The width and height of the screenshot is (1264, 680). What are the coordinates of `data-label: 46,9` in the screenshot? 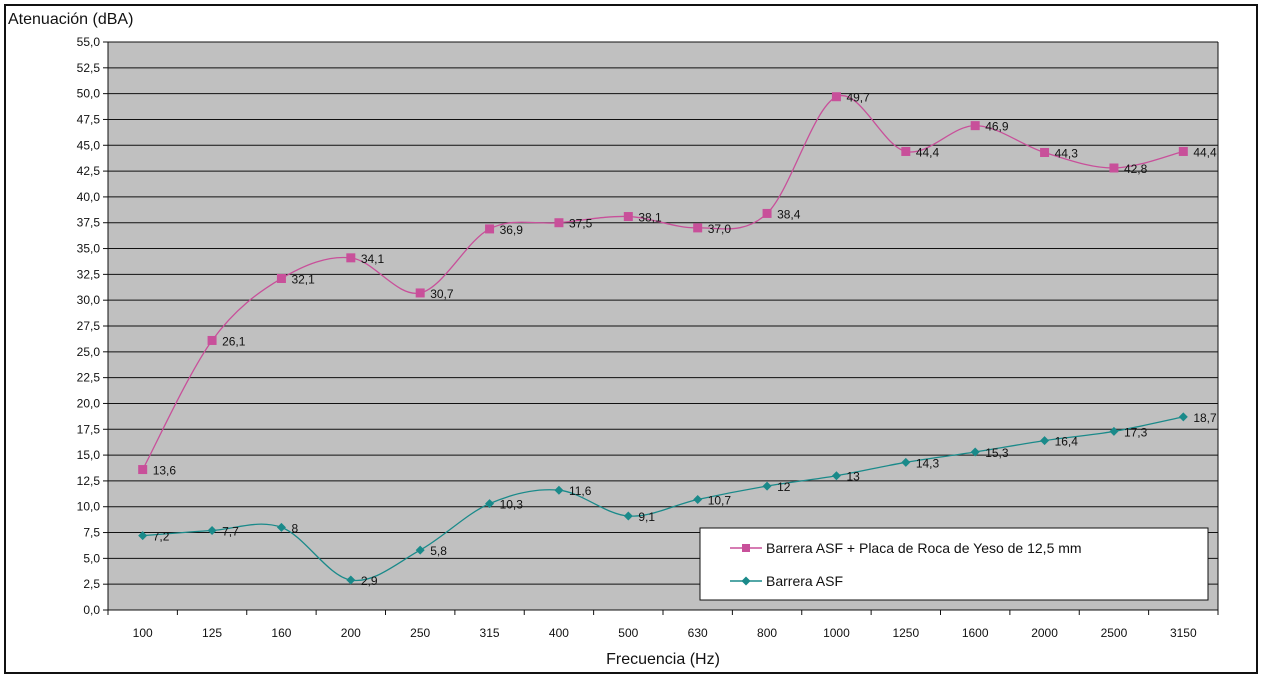 It's located at (997, 127).